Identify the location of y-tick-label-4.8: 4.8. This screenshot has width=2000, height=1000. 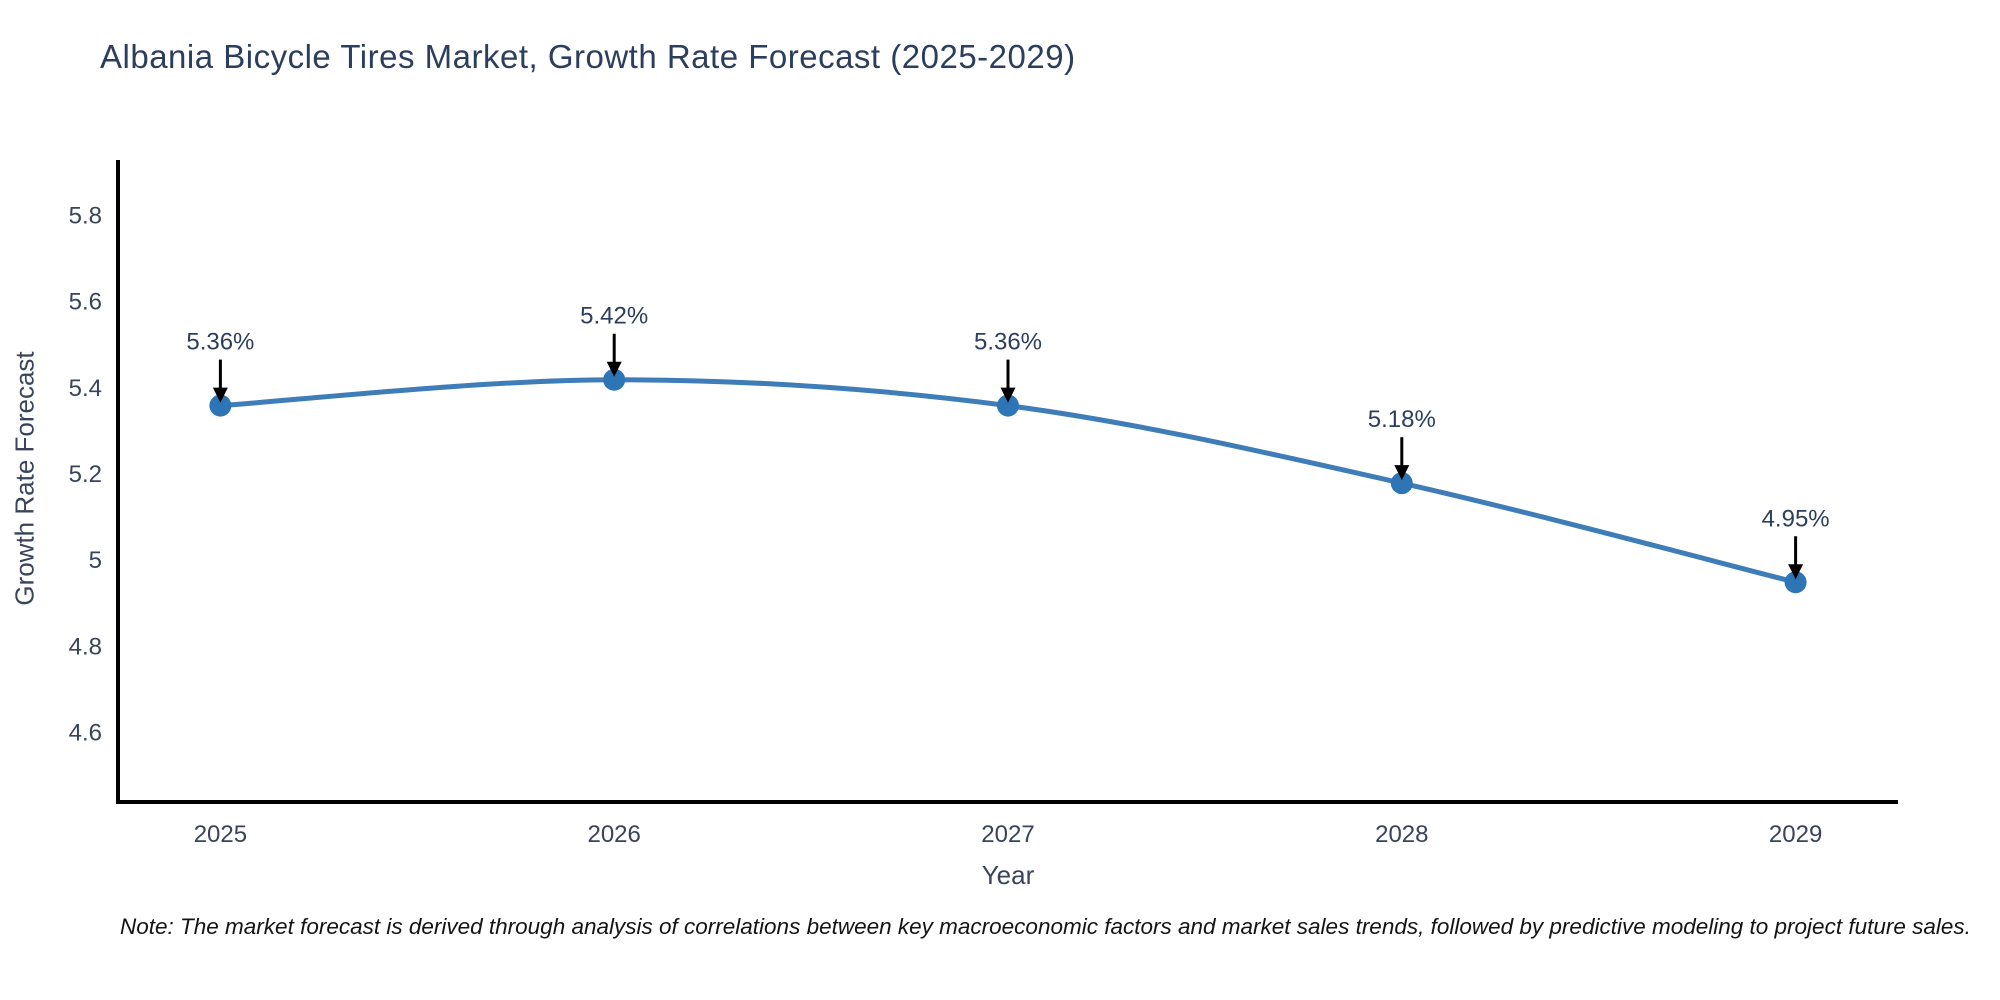
(85, 646).